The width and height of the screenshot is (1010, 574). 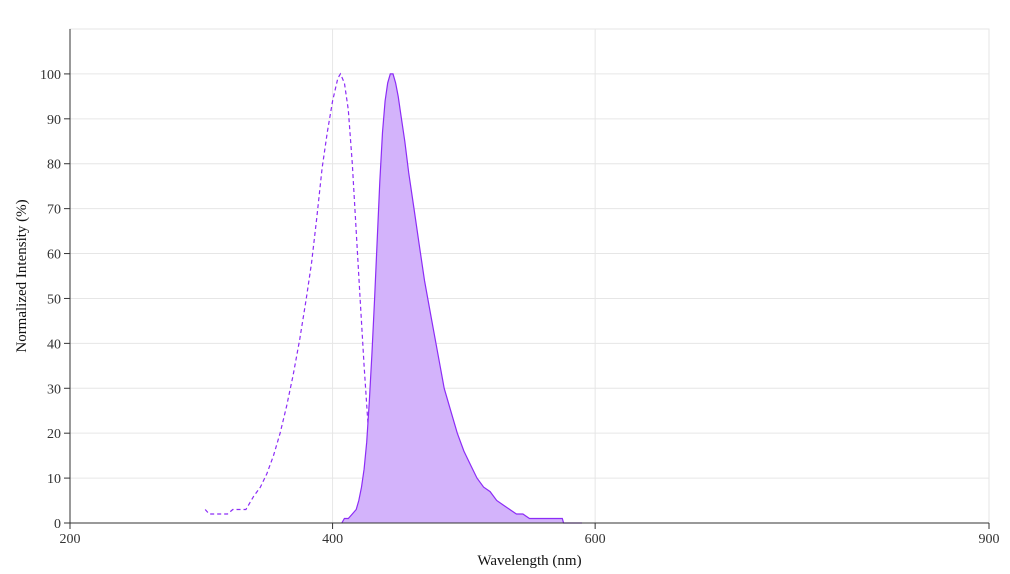 I want to click on x-tick-label: 600, so click(x=595, y=539).